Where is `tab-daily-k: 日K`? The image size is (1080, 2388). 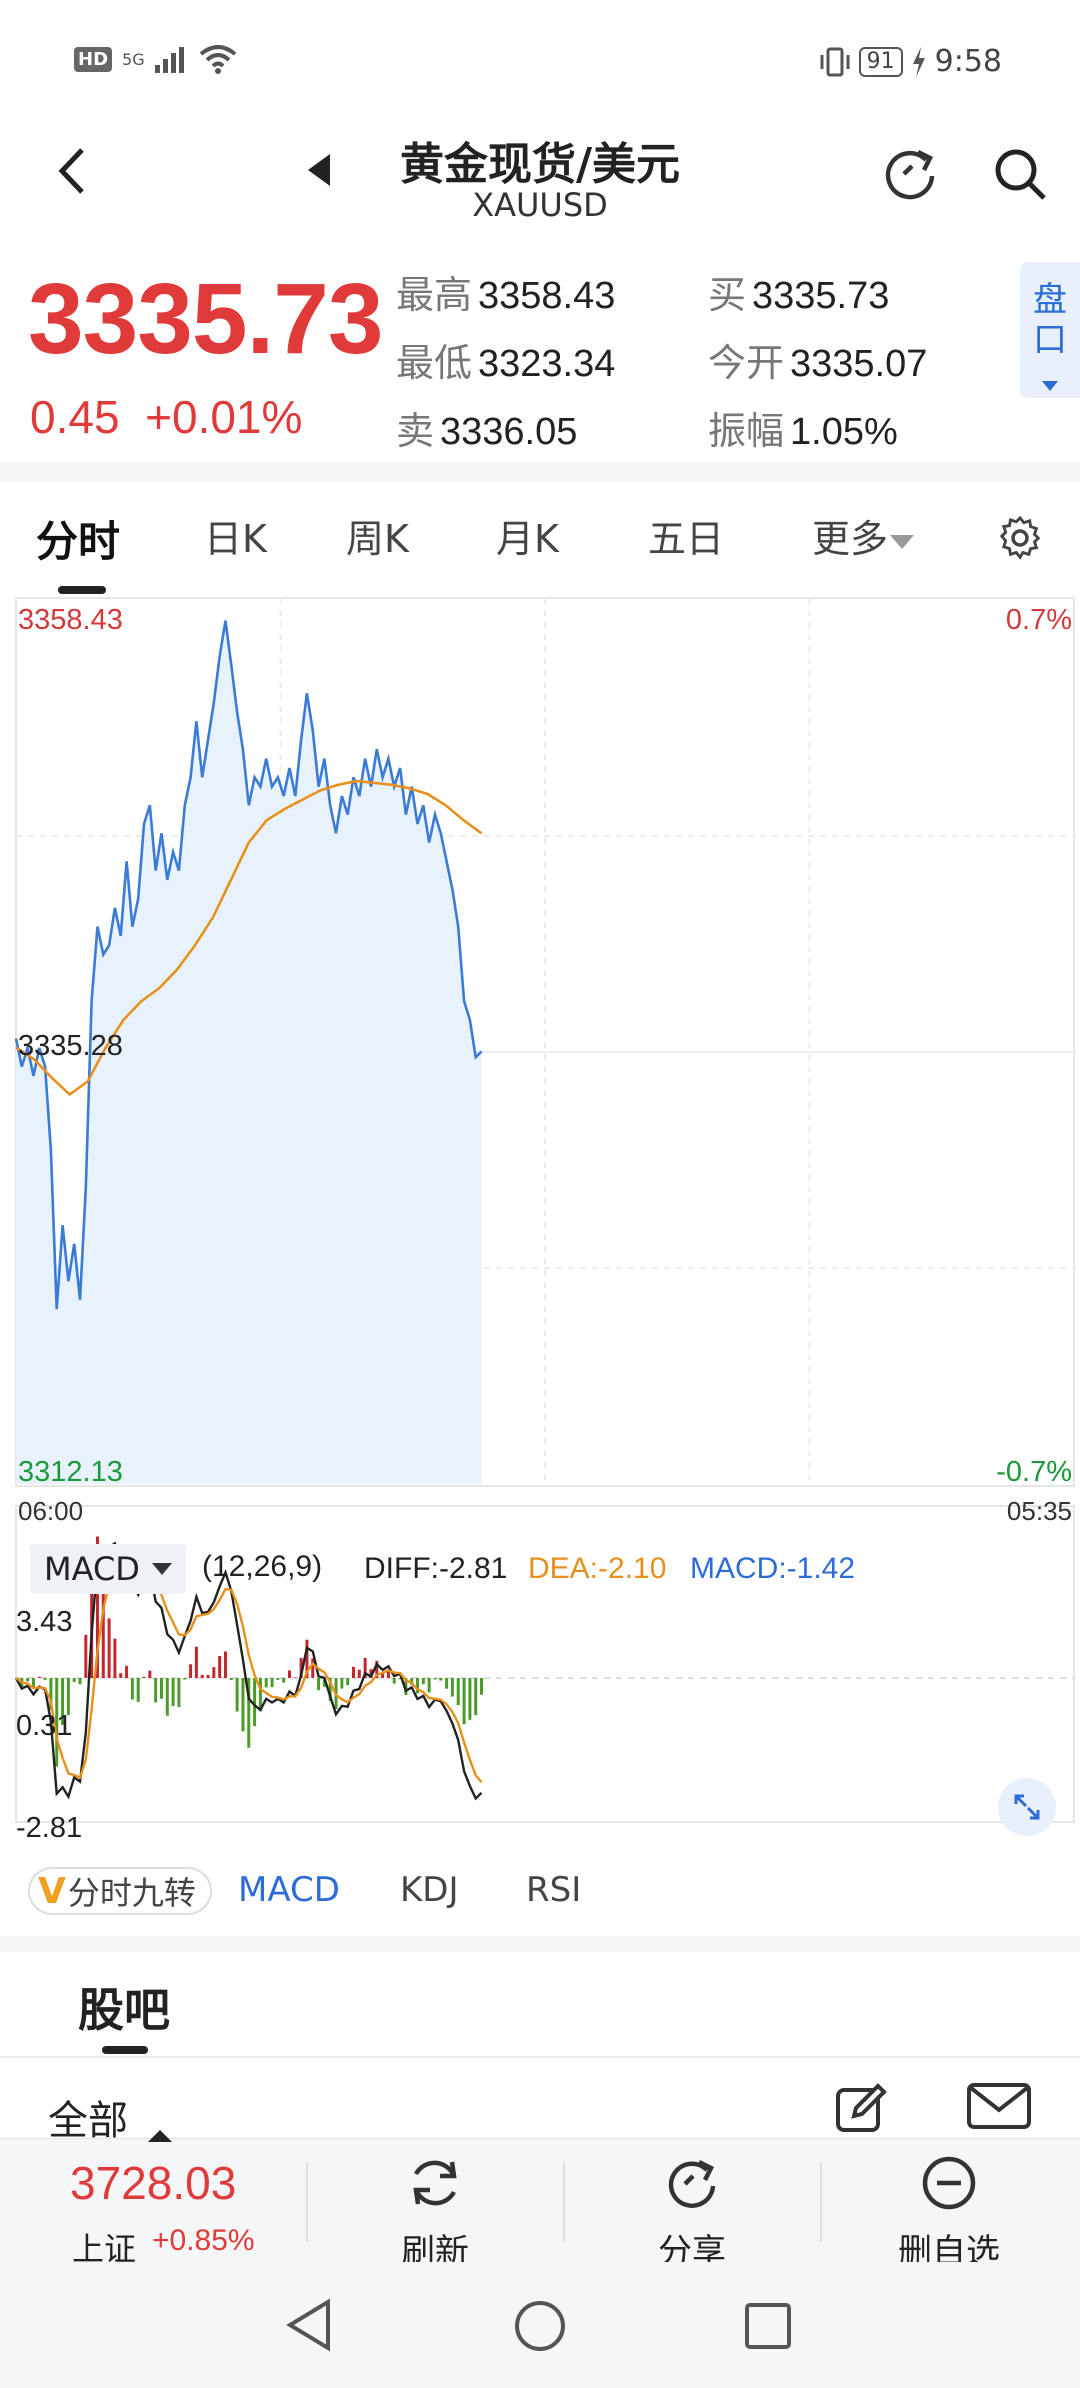
tab-daily-k: 日K is located at coordinates (235, 539).